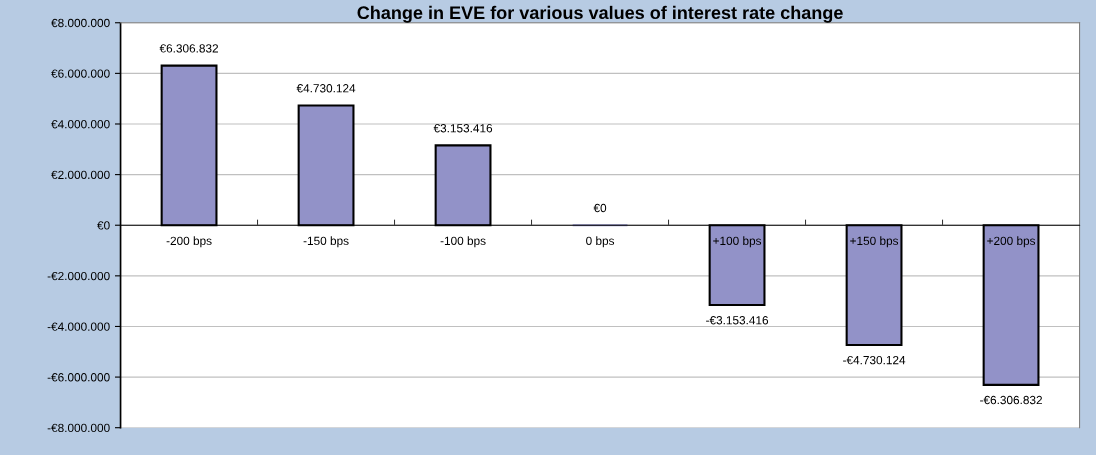 This screenshot has width=1096, height=455. Describe the element at coordinates (737, 320) in the screenshot. I see `data-label: -€3.153.416` at that location.